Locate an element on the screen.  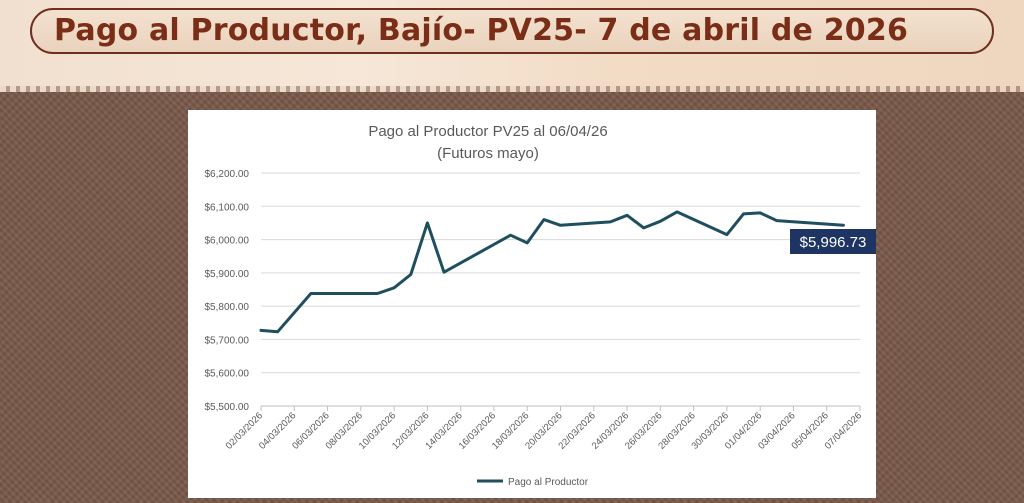
y-tick-label: $5,900.00 is located at coordinates (227, 274).